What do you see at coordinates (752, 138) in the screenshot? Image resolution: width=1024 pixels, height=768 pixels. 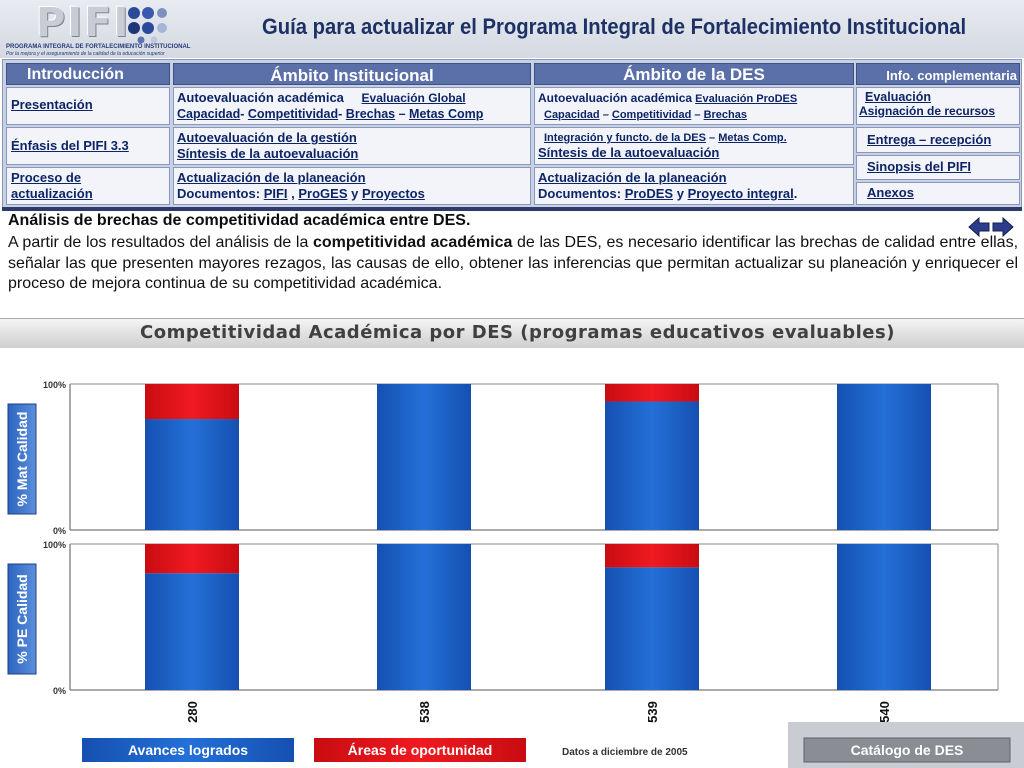 I see `des-metas-link: Metas Comp.` at bounding box center [752, 138].